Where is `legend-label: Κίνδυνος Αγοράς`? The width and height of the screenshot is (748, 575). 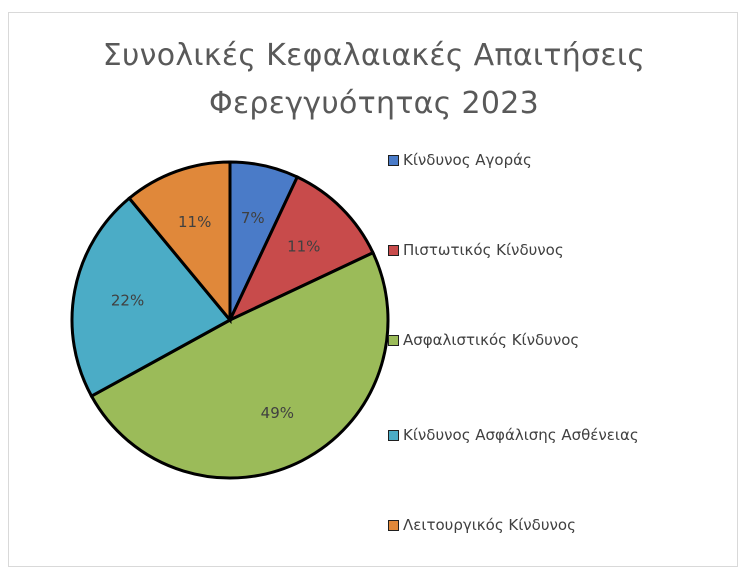
legend-label: Κίνδυνος Αγοράς is located at coordinates (467, 160).